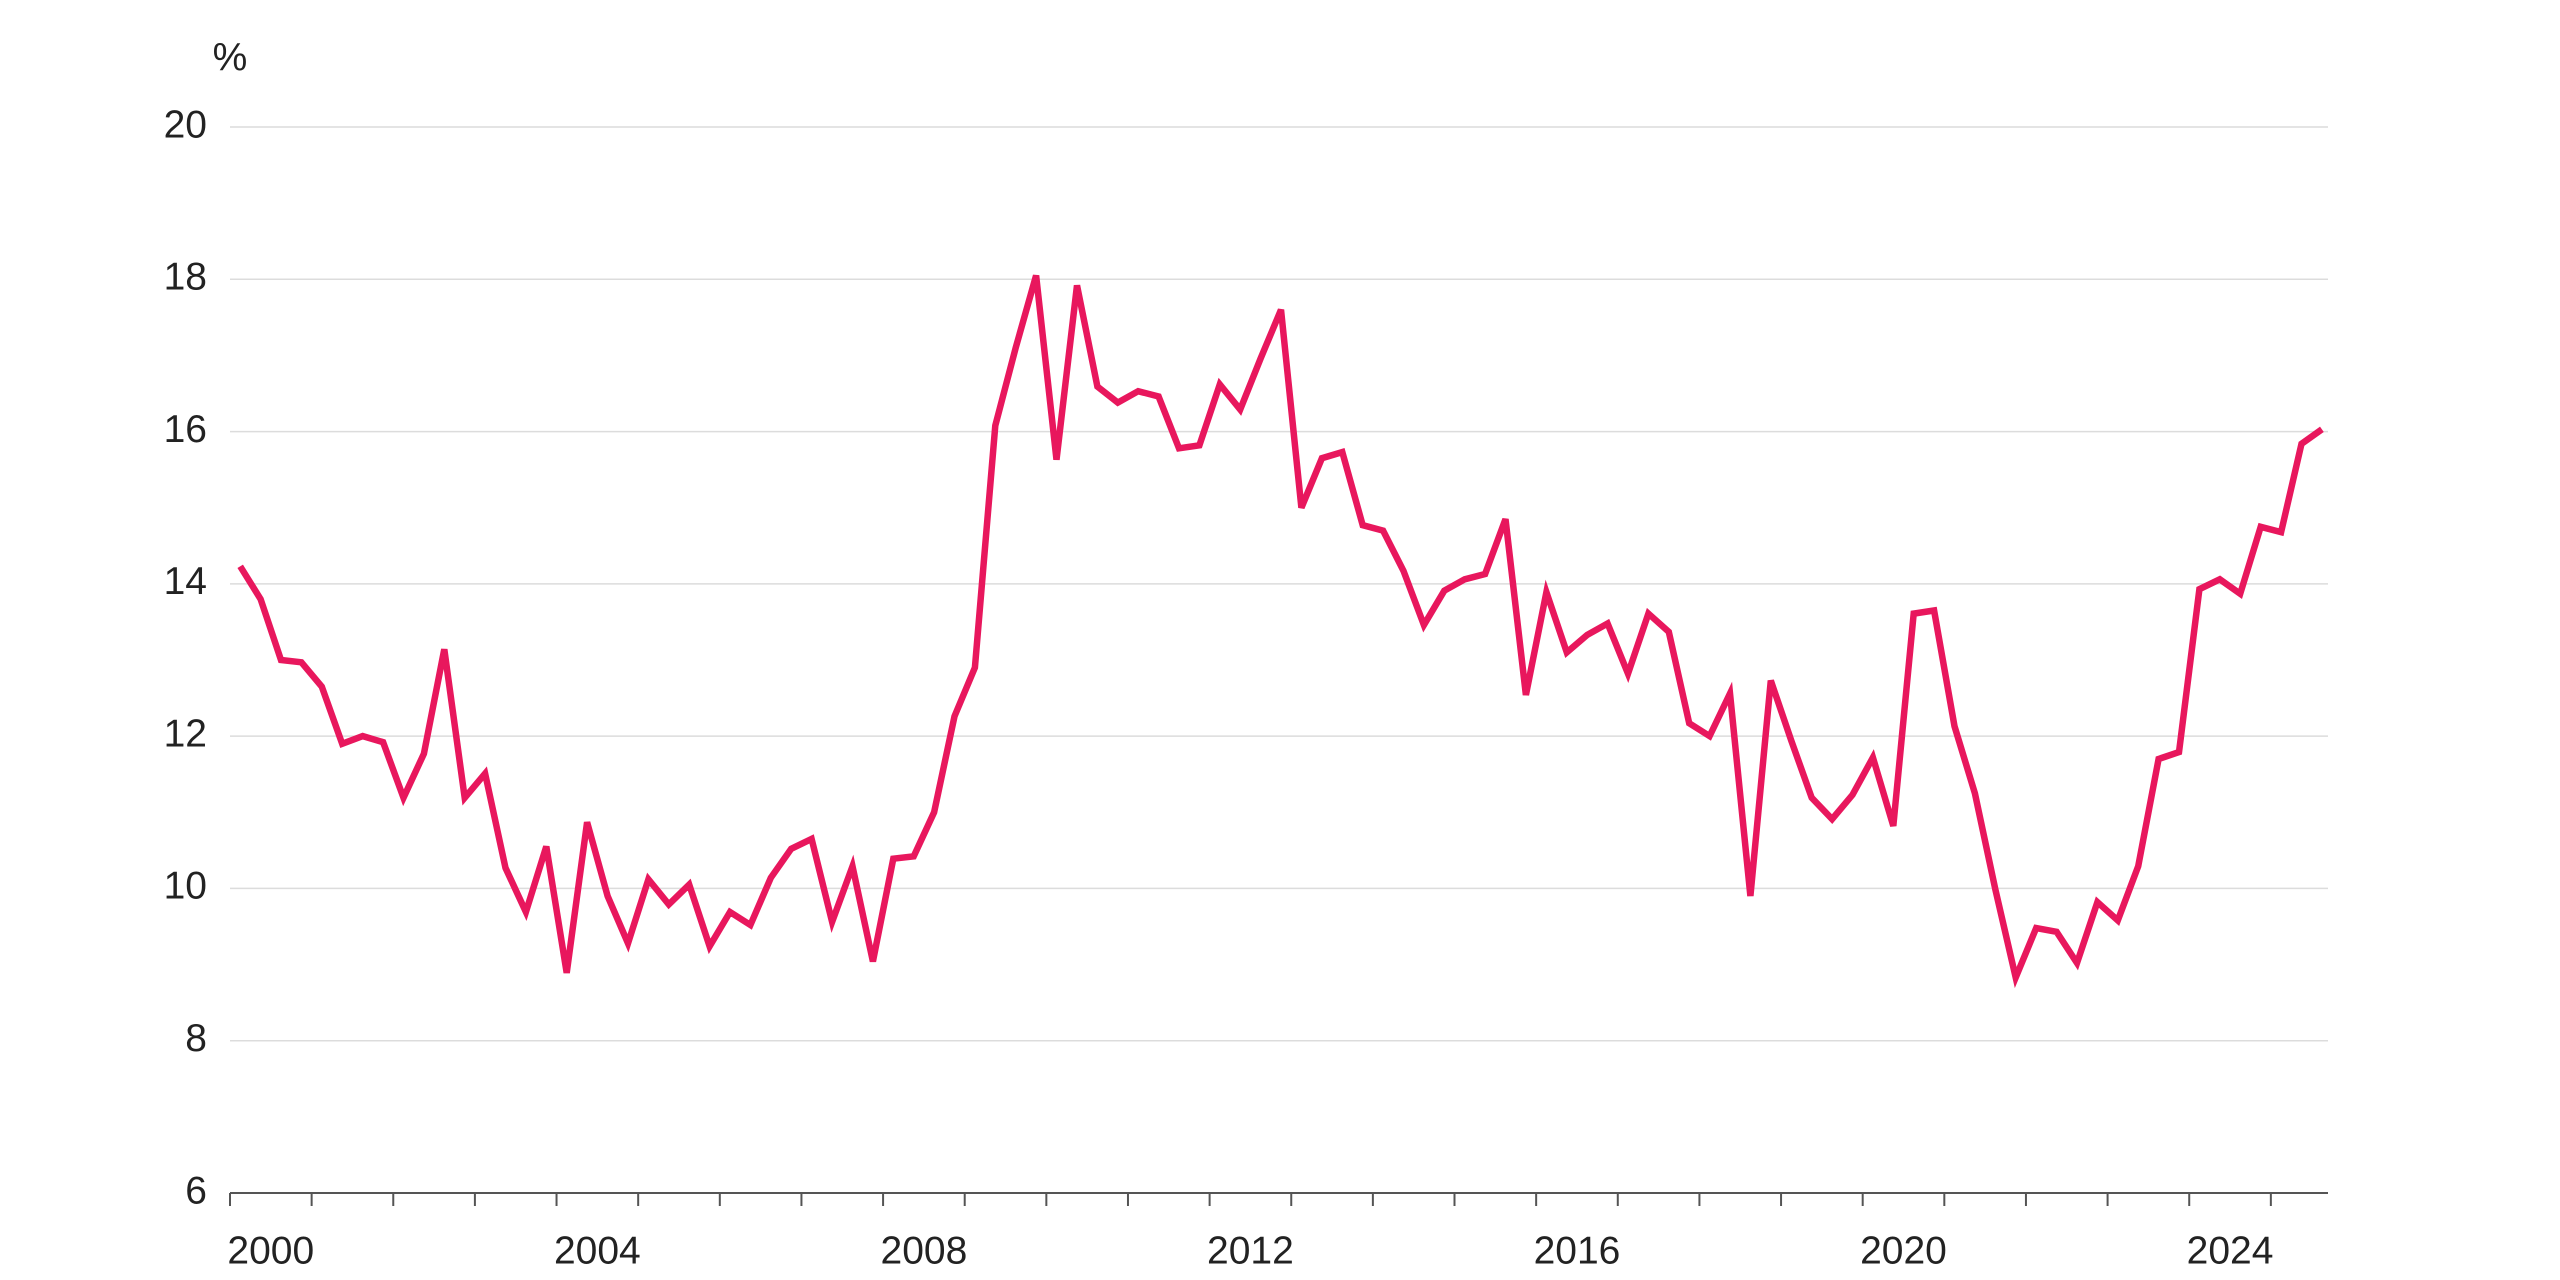 The height and width of the screenshot is (1280, 2560). I want to click on x-tick-label: 2024, so click(2230, 1250).